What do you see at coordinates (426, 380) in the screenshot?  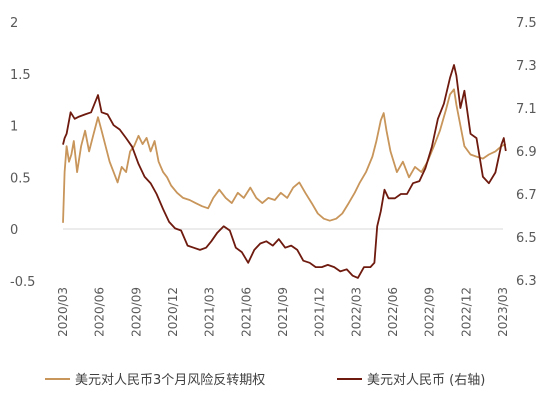 I see `legend-label-usdcny: 美元对人民币 (右轴)` at bounding box center [426, 380].